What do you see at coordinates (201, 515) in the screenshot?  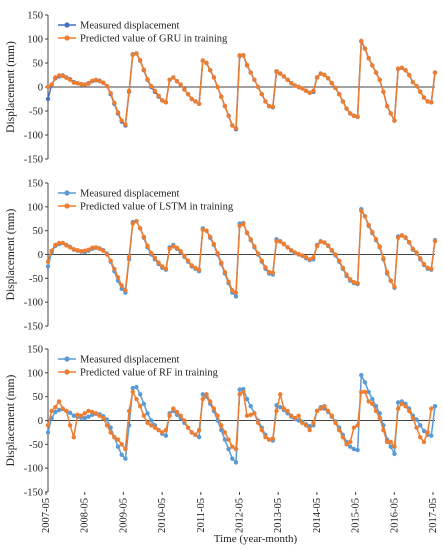 I see `x-tick-label: 2011-05` at bounding box center [201, 515].